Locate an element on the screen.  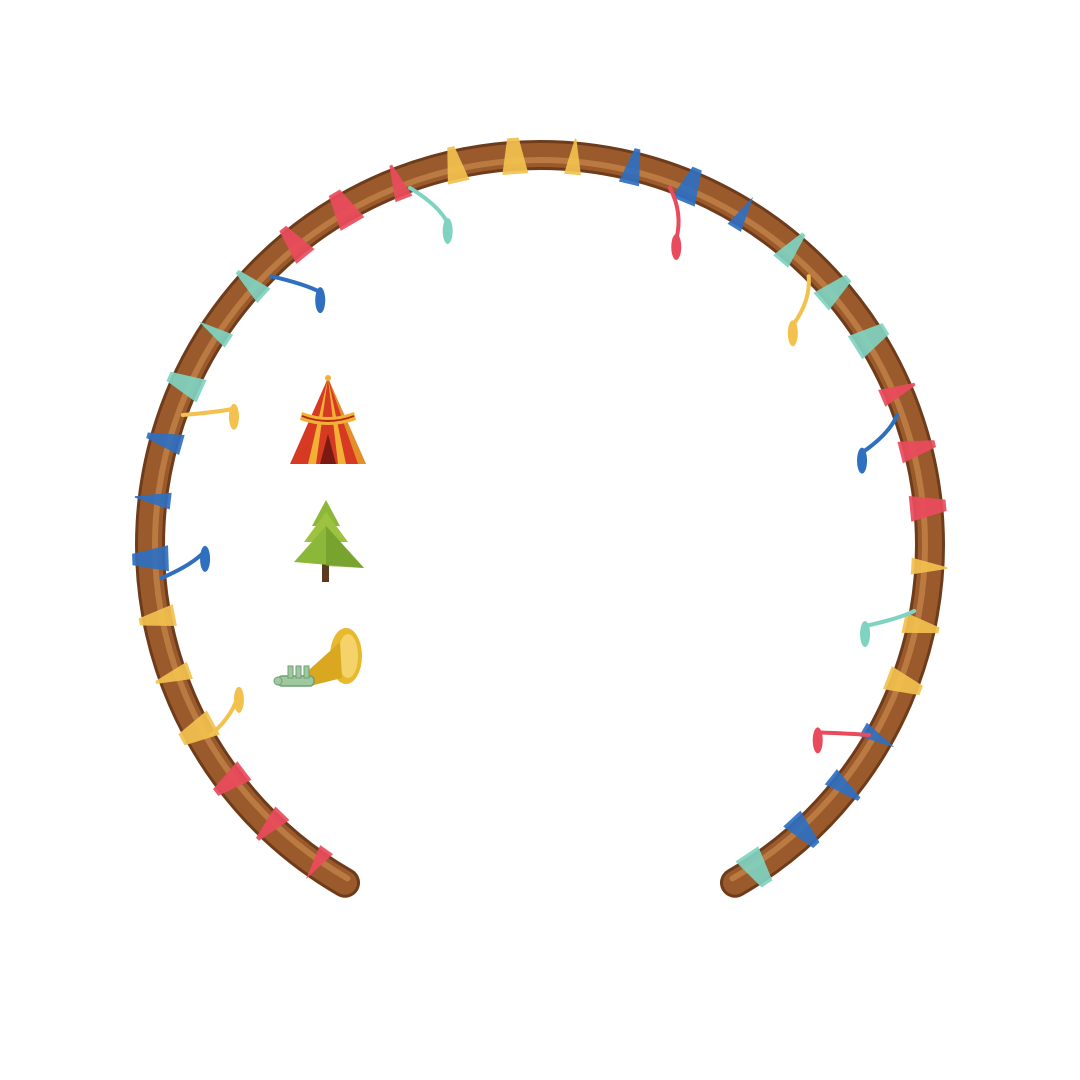
pine-tree-icon is located at coordinates (329, 541).